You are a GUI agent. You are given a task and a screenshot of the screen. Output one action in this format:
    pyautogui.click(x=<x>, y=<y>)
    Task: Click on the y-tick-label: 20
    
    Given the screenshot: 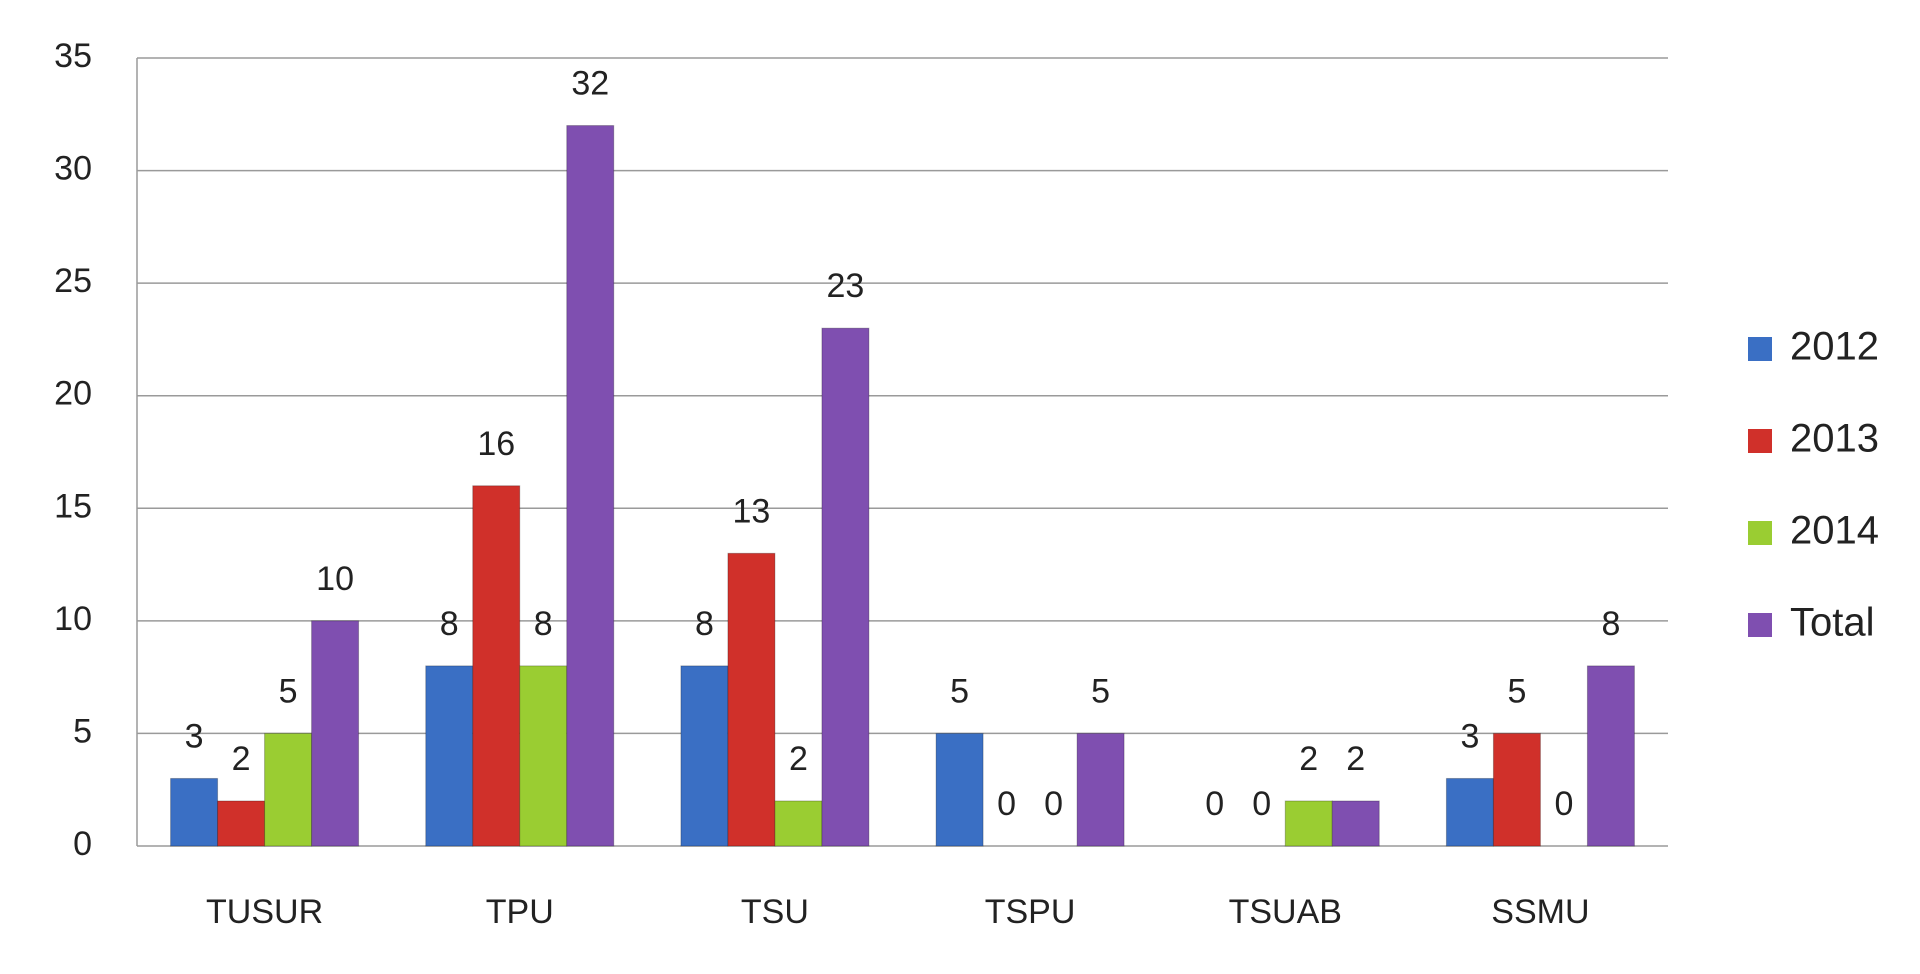 What is the action you would take?
    pyautogui.click(x=73, y=394)
    